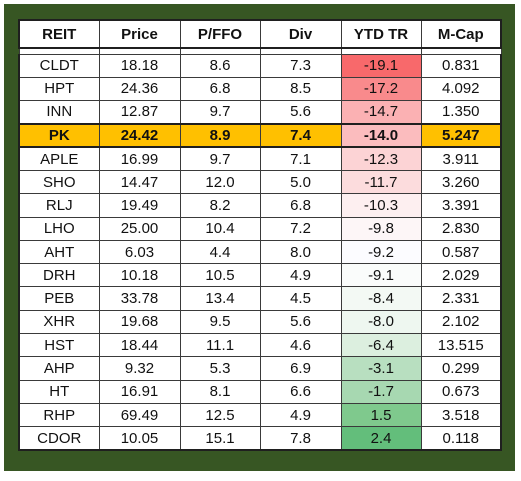  What do you see at coordinates (461, 275) in the screenshot?
I see `cell-mcap: 2.029` at bounding box center [461, 275].